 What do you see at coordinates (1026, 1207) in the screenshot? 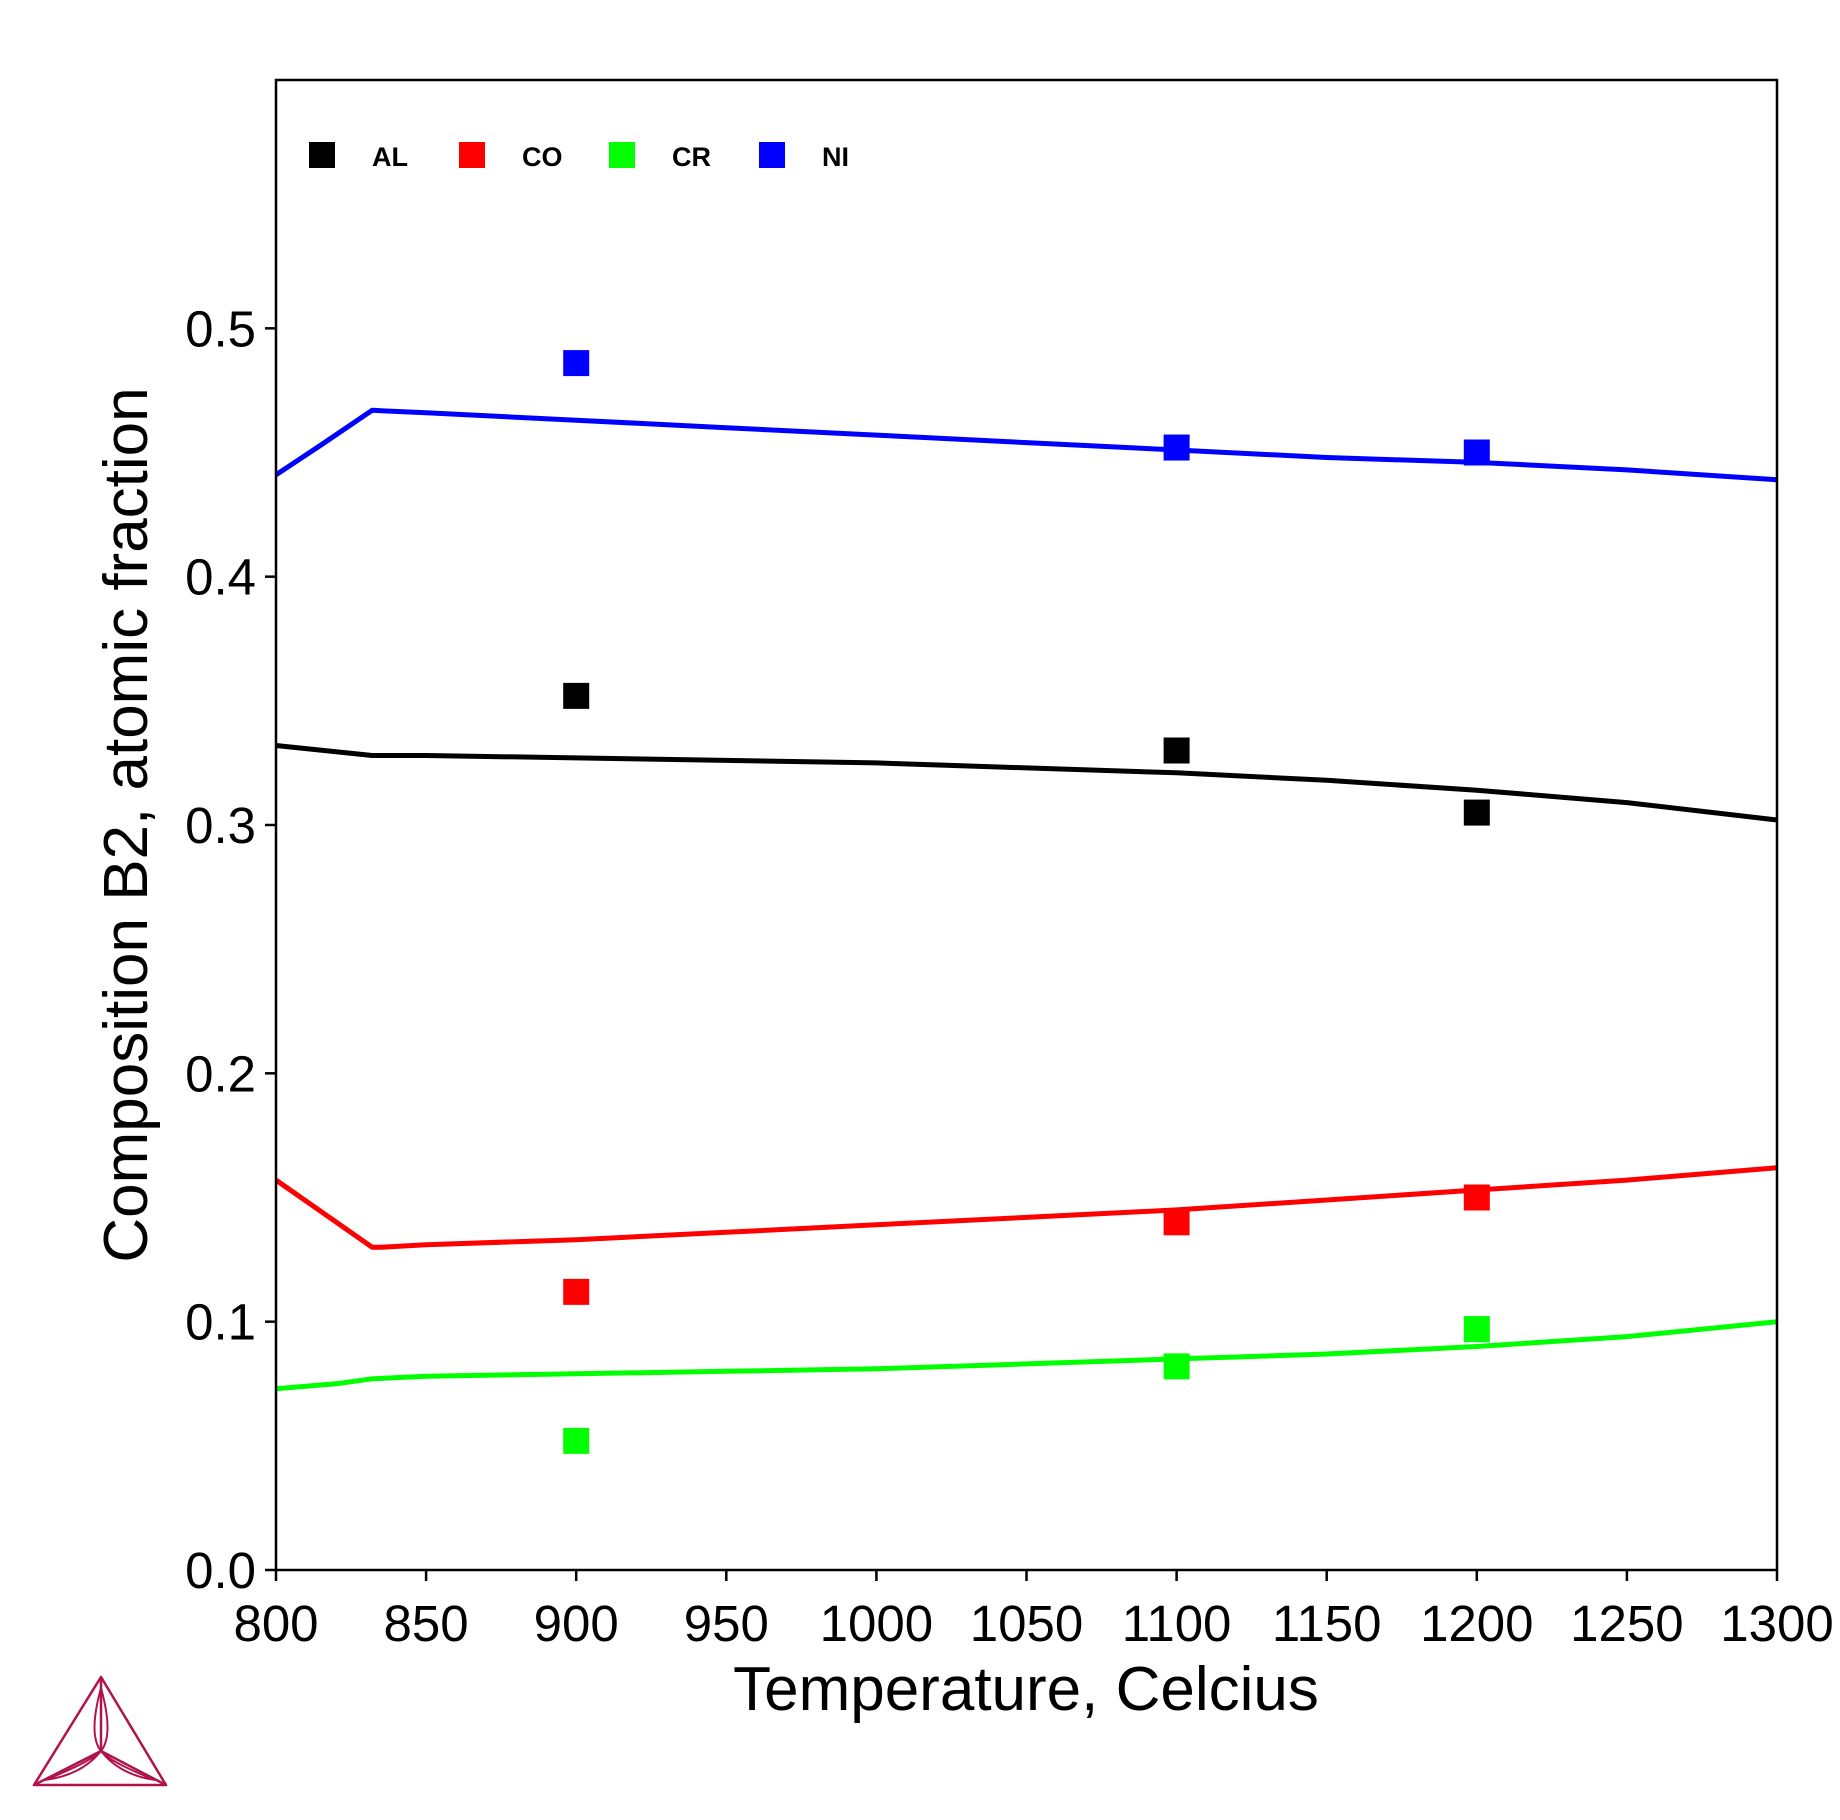
I see `series-line-co` at bounding box center [1026, 1207].